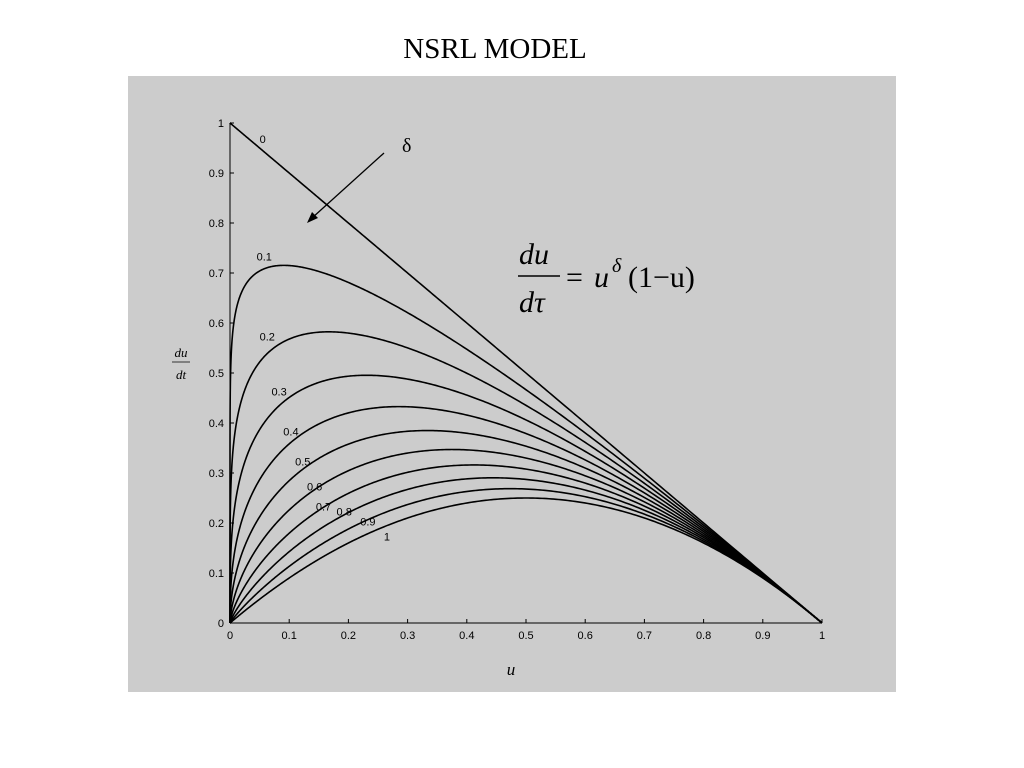 The height and width of the screenshot is (768, 1024). I want to click on x-tick-label: 0, so click(230, 636).